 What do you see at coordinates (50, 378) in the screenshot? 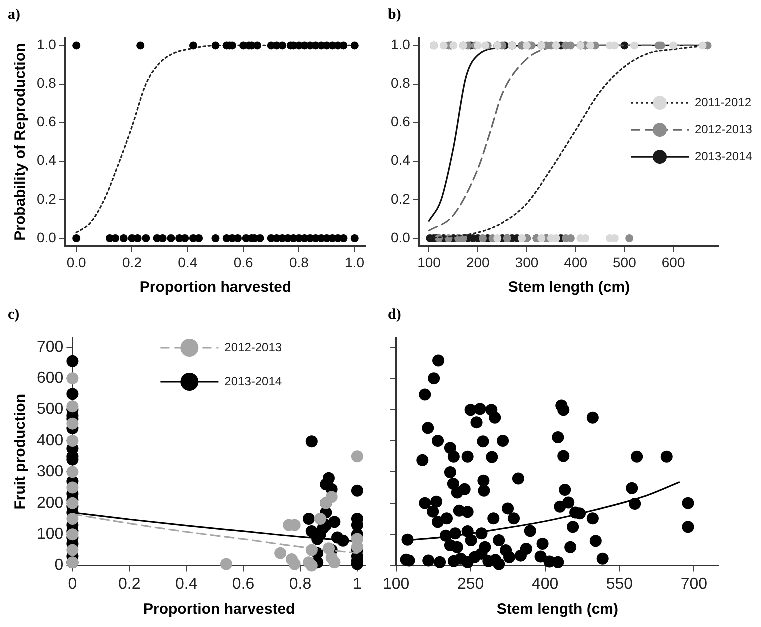
I see `y-tick-label: 600` at bounding box center [50, 378].